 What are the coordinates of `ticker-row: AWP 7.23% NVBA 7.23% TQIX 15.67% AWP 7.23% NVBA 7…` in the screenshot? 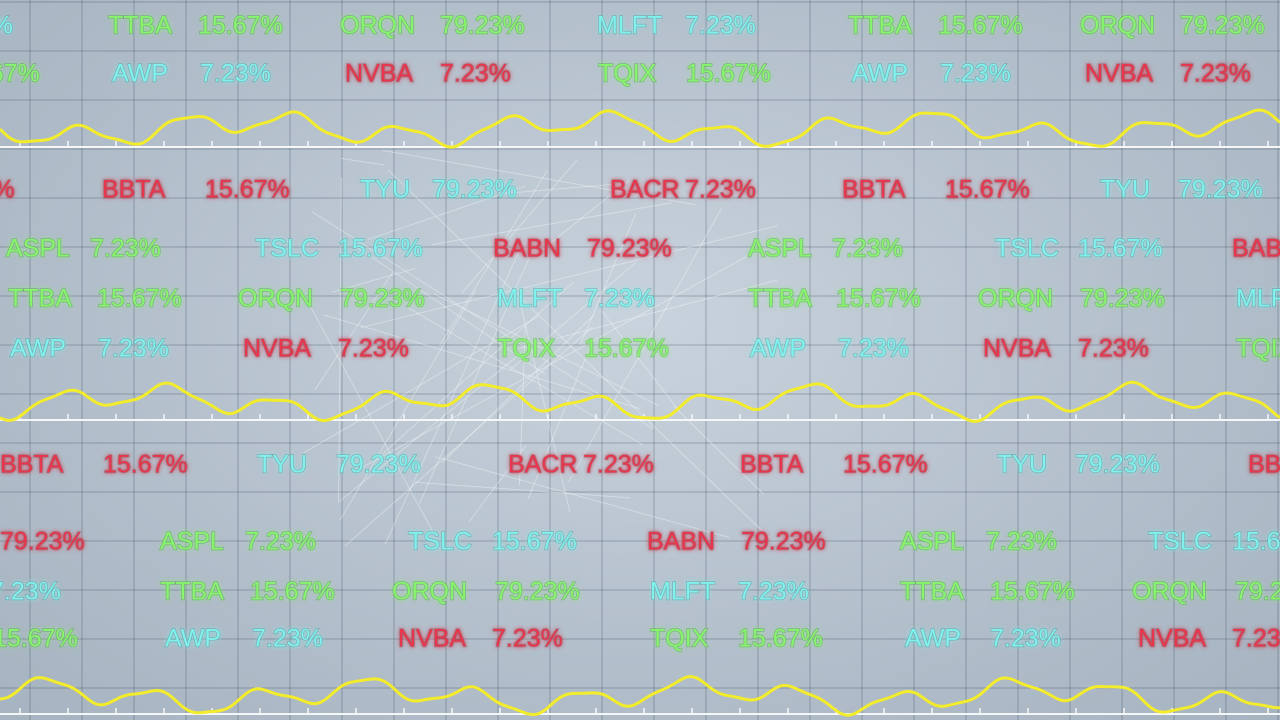 It's located at (644, 349).